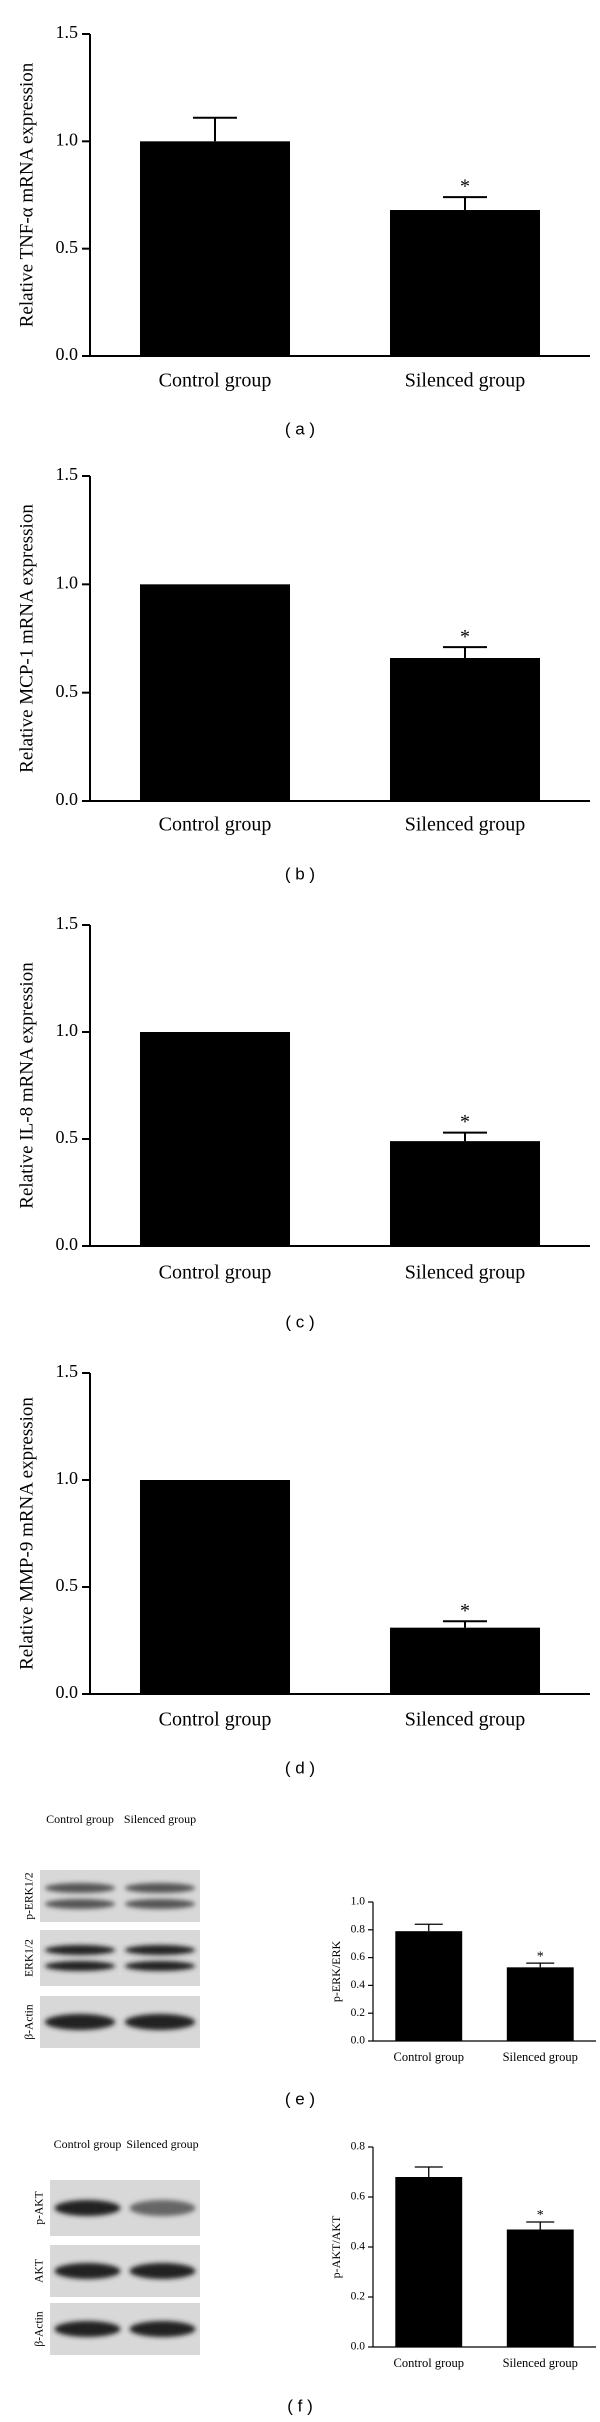 The height and width of the screenshot is (2422, 600). What do you see at coordinates (40, 2271) in the screenshot?
I see `blot-row-label: AKT` at bounding box center [40, 2271].